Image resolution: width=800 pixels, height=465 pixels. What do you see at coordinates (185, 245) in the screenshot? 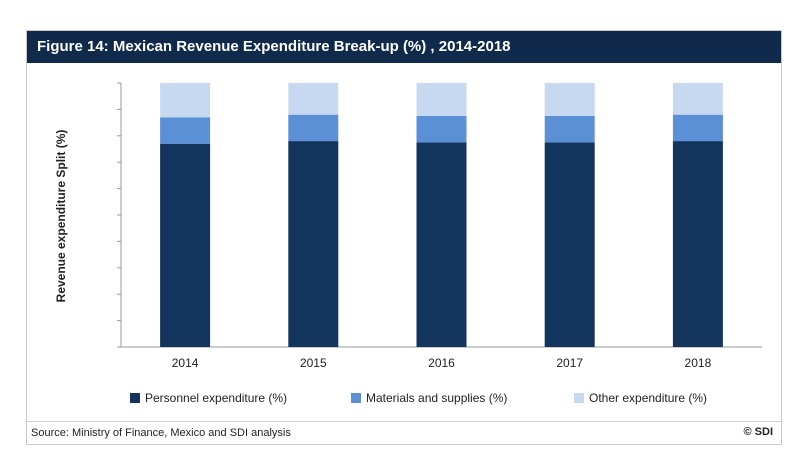
I see `bar-personnel-2014` at bounding box center [185, 245].